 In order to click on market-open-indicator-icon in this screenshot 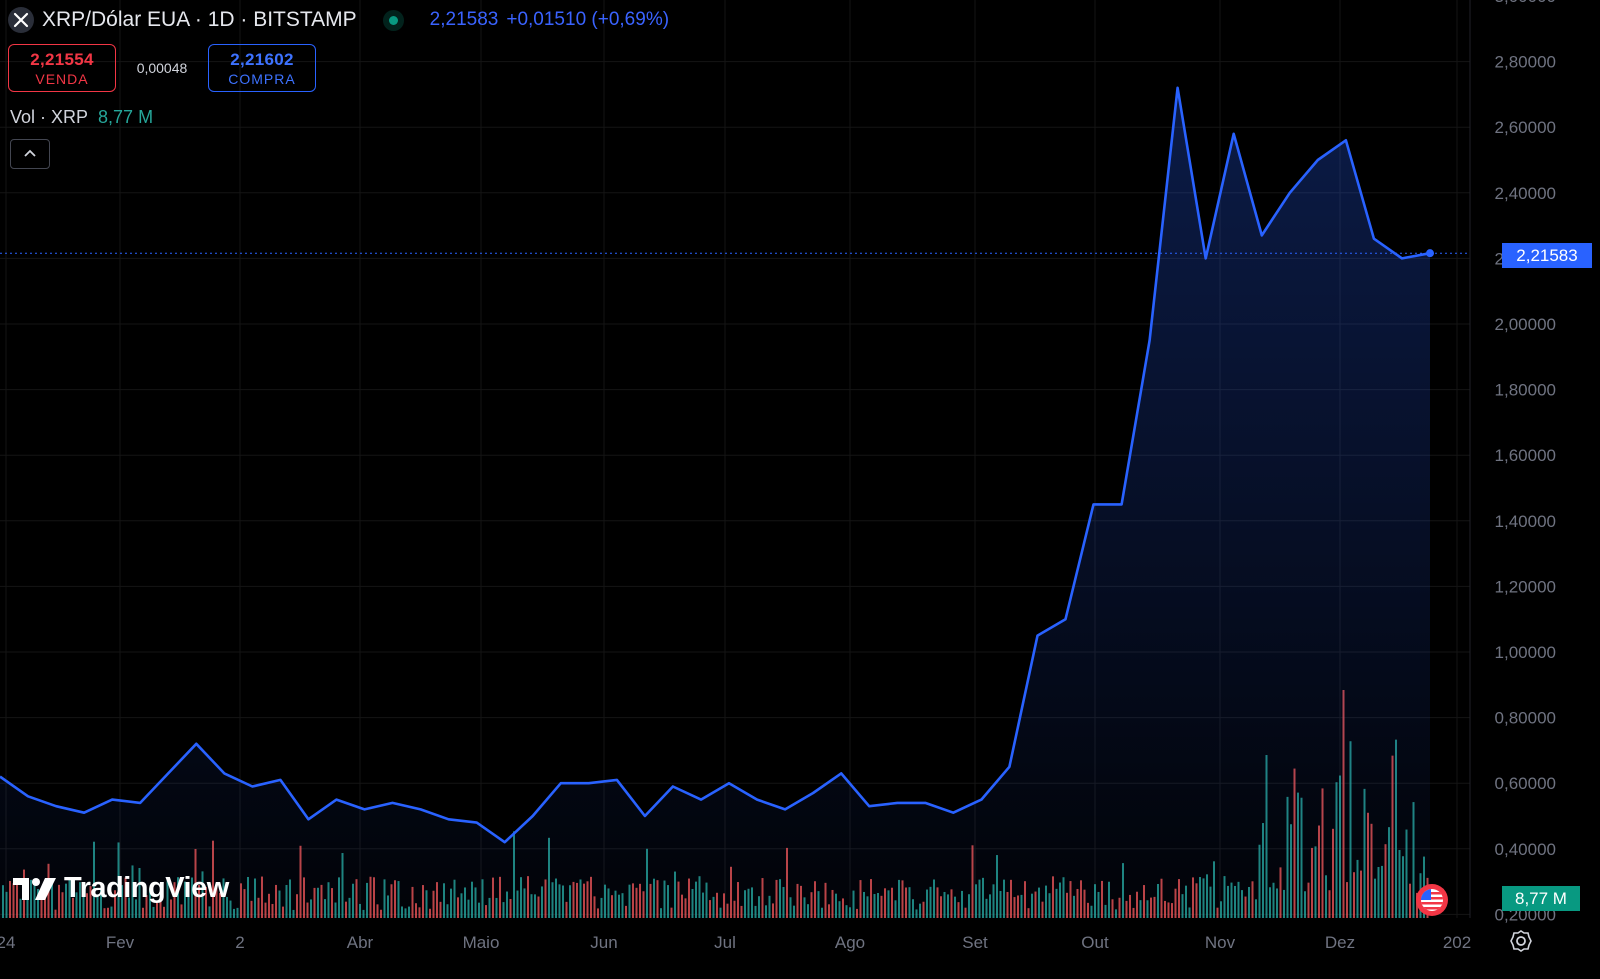, I will do `click(393, 20)`.